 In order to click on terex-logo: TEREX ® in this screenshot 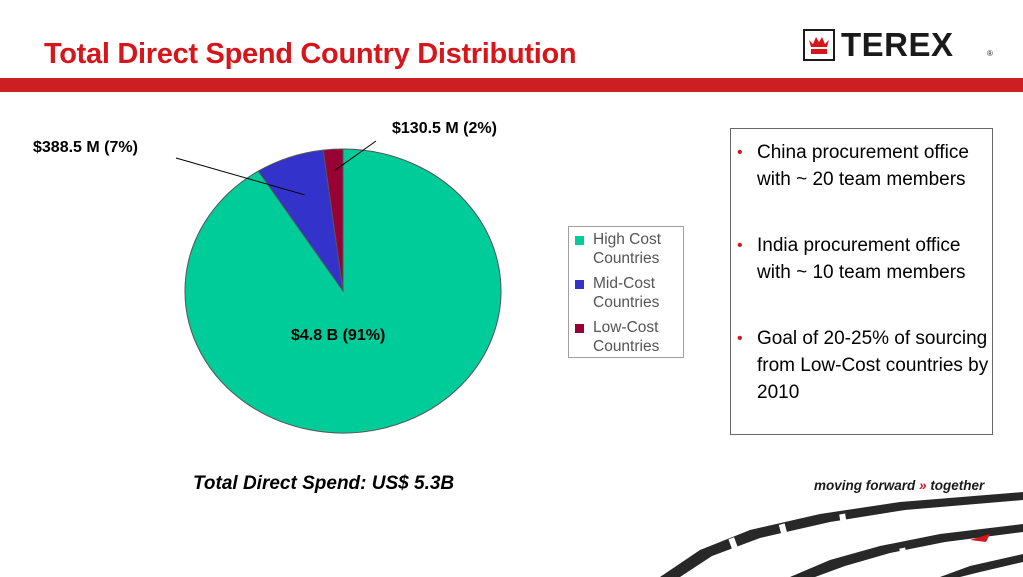, I will do `click(898, 44)`.